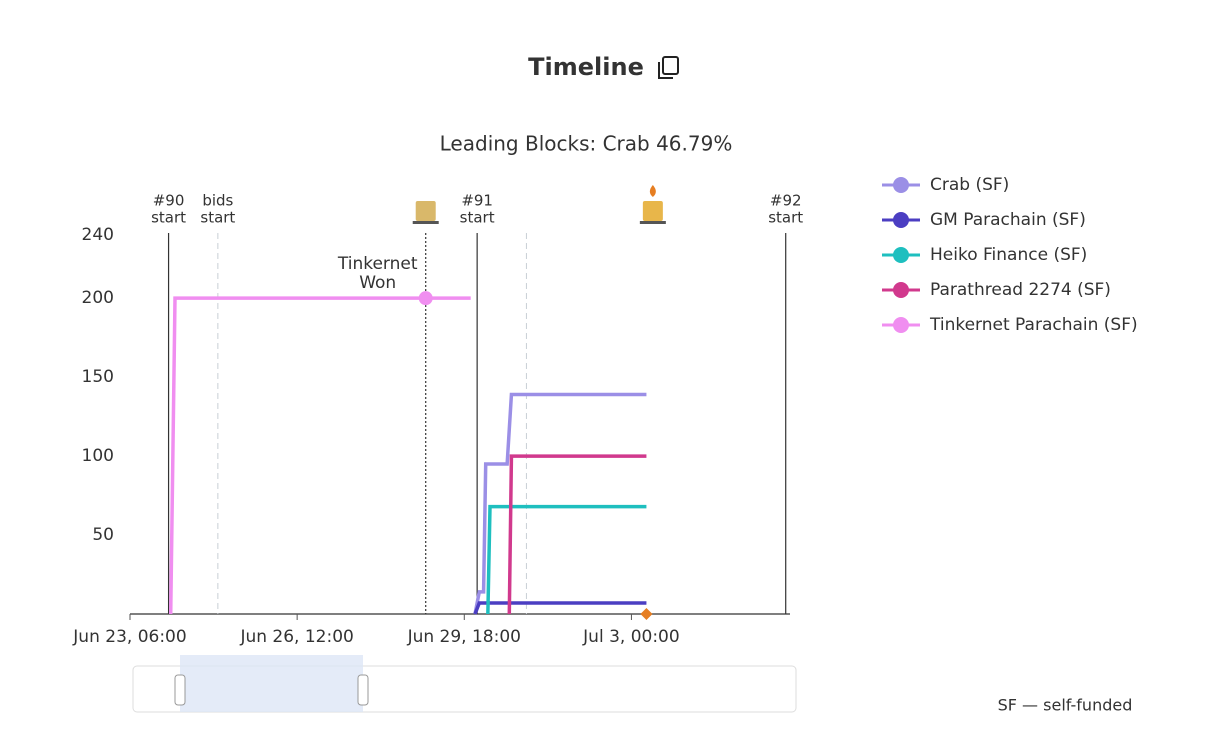 The height and width of the screenshot is (750, 1220). Describe the element at coordinates (296, 637) in the screenshot. I see `x-tick-label: Jun 26, 12:00` at that location.